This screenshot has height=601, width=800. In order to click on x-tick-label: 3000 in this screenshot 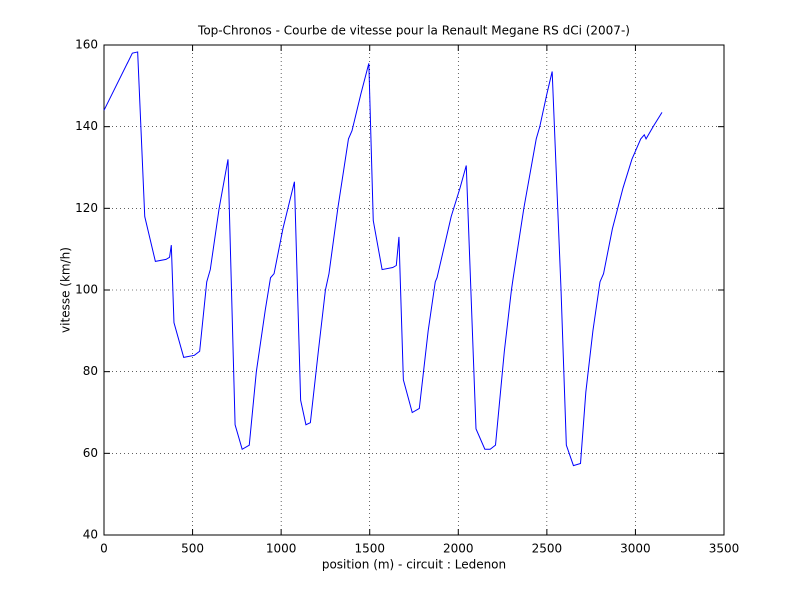, I will do `click(635, 549)`.